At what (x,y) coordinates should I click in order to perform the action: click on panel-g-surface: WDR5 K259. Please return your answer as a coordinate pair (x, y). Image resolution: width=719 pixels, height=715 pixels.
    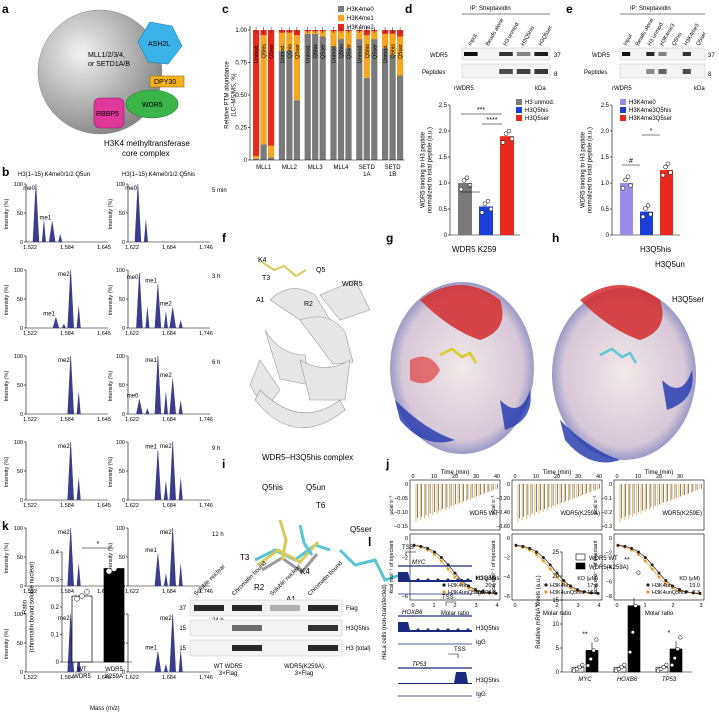
    Looking at the image, I should click on (462, 349).